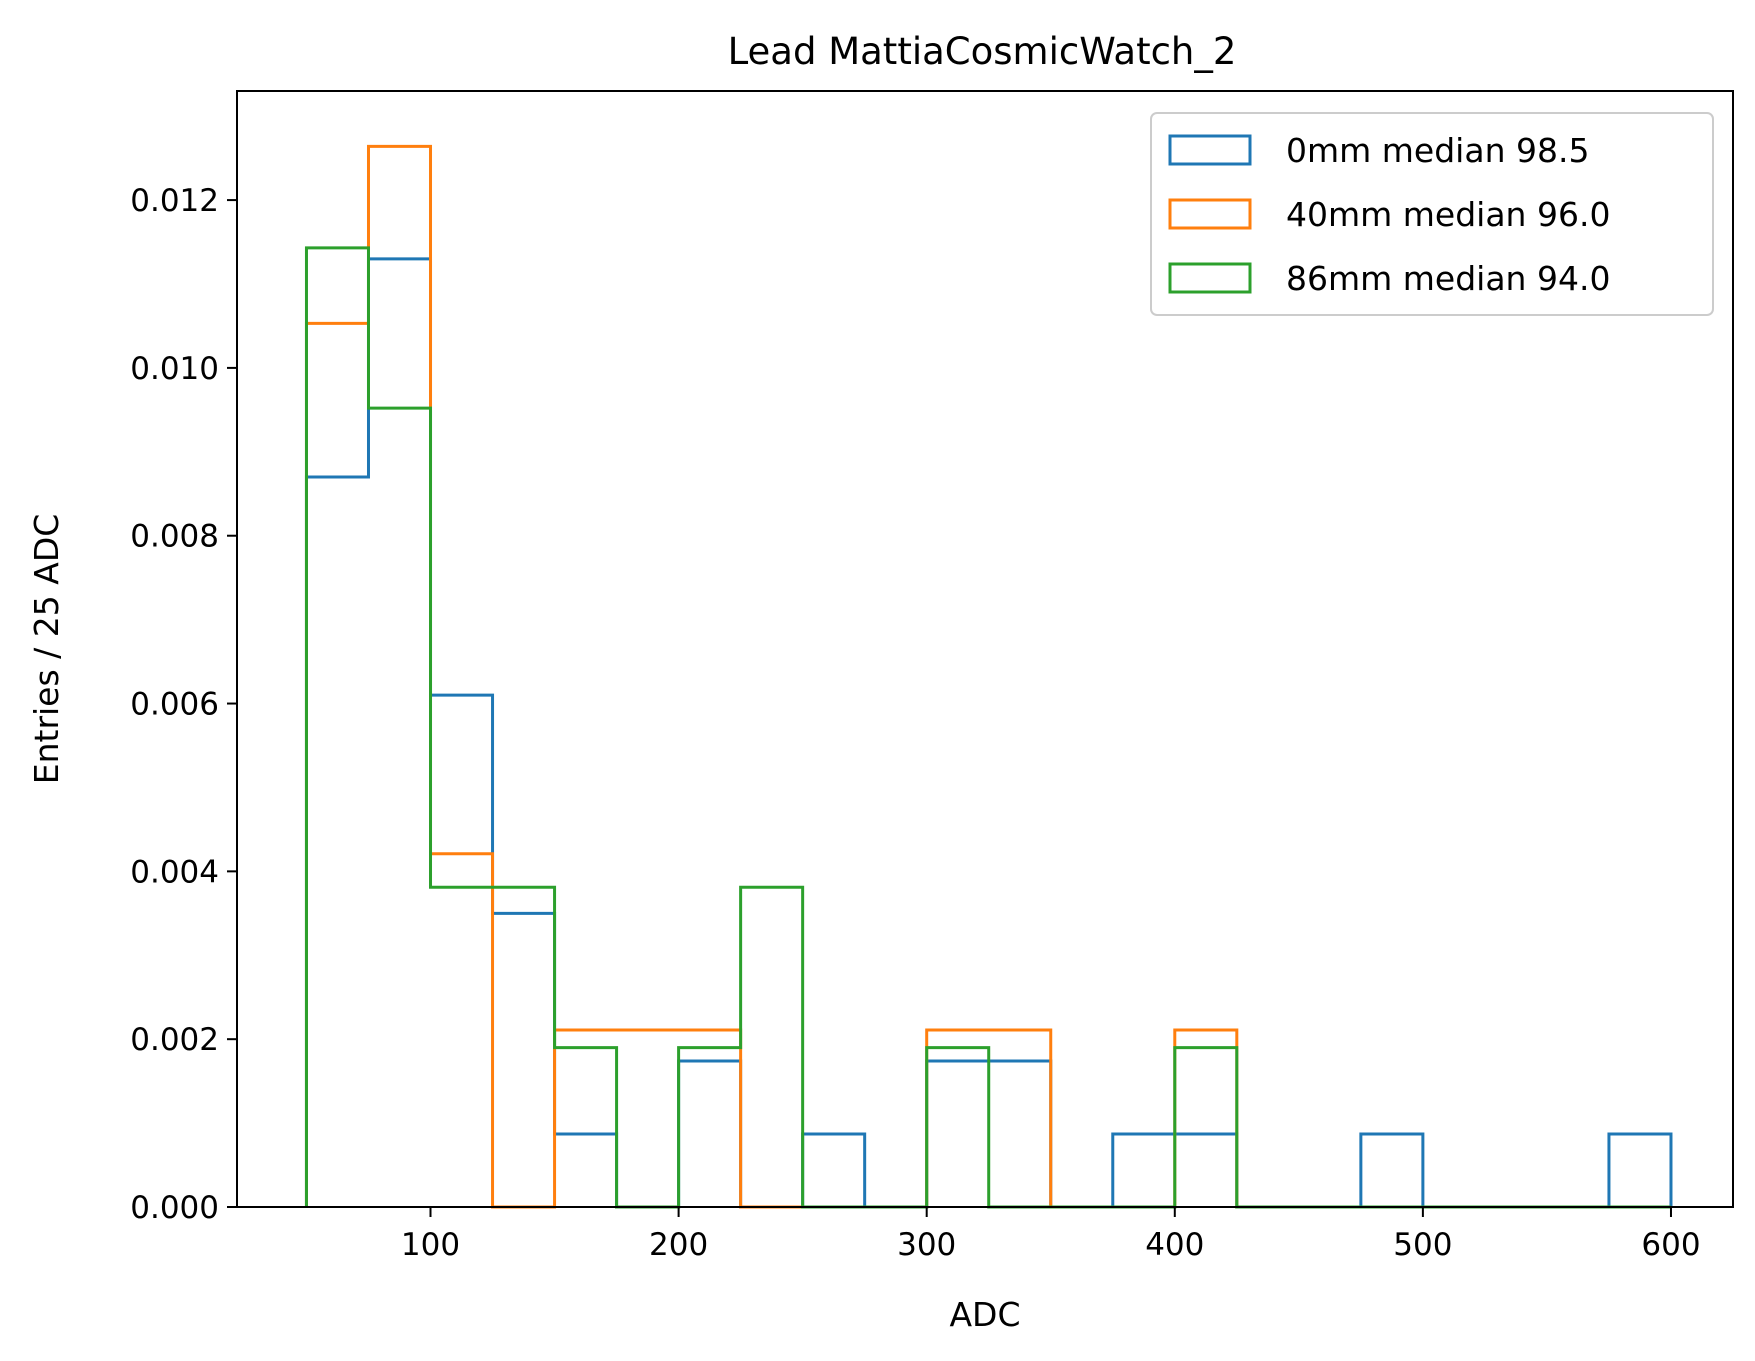 The image size is (1755, 1361). I want to click on legend-box, so click(1432, 214).